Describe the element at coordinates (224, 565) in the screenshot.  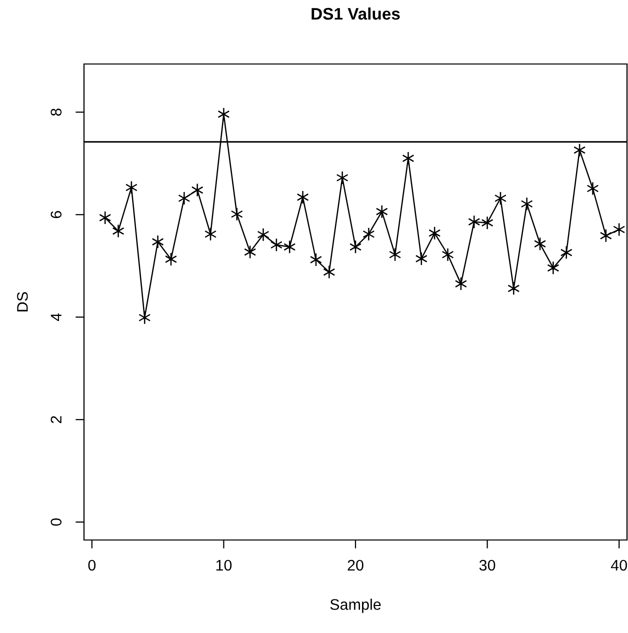
I see `x-tick-label: 10` at that location.